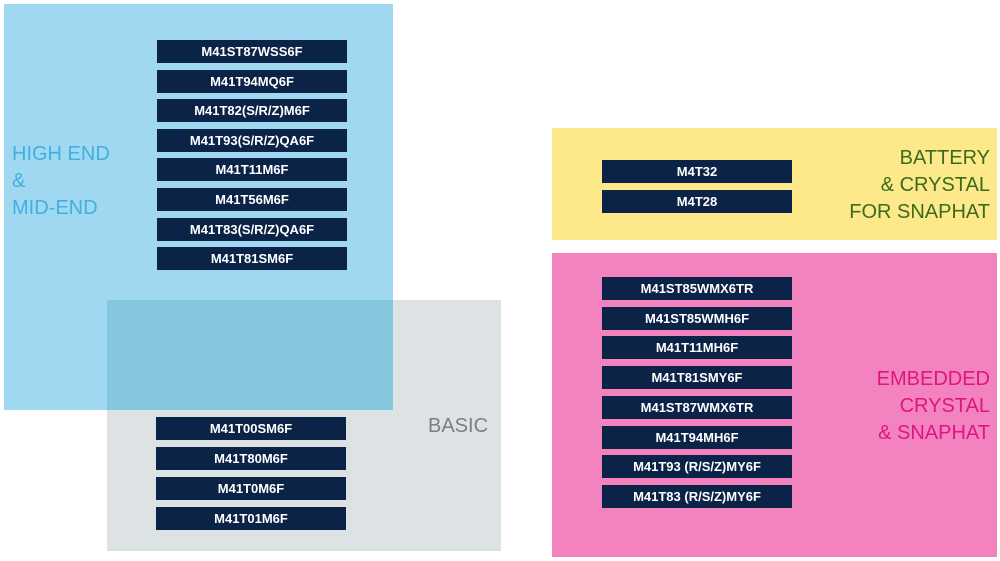 The height and width of the screenshot is (561, 1000). I want to click on part-number-chip: M41T00SM6F, so click(251, 428).